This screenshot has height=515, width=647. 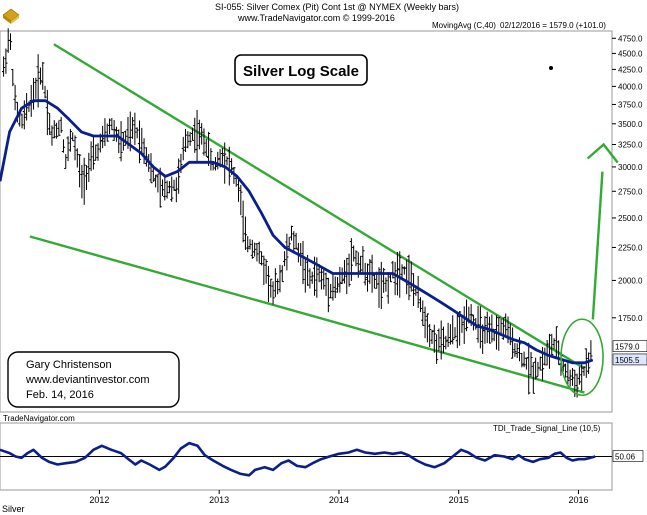 I want to click on x-axis: 2012 2013 2014 2015 2016, so click(x=338, y=497).